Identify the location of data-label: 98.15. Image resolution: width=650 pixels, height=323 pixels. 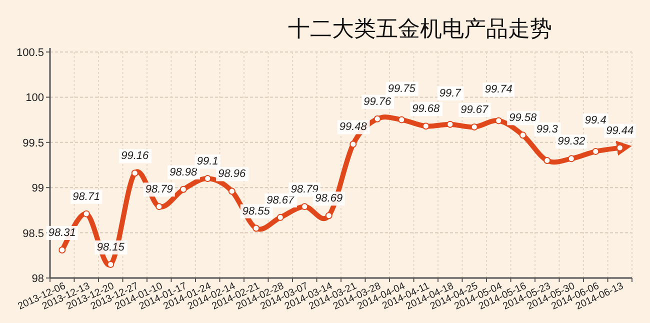
(111, 247).